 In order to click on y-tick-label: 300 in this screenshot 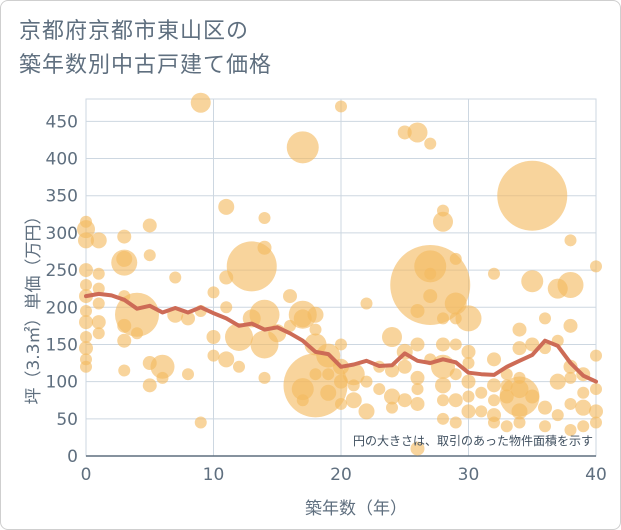, I will do `click(62, 234)`.